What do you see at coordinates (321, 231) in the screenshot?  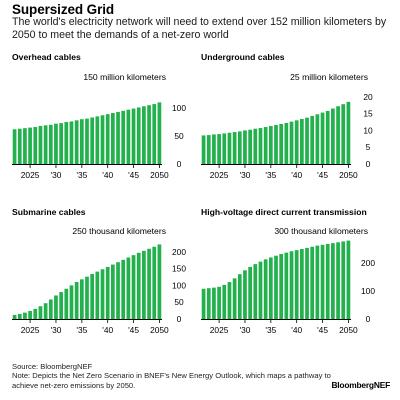 I see `panel-unit-hvdc: 300 thousand kilometers` at bounding box center [321, 231].